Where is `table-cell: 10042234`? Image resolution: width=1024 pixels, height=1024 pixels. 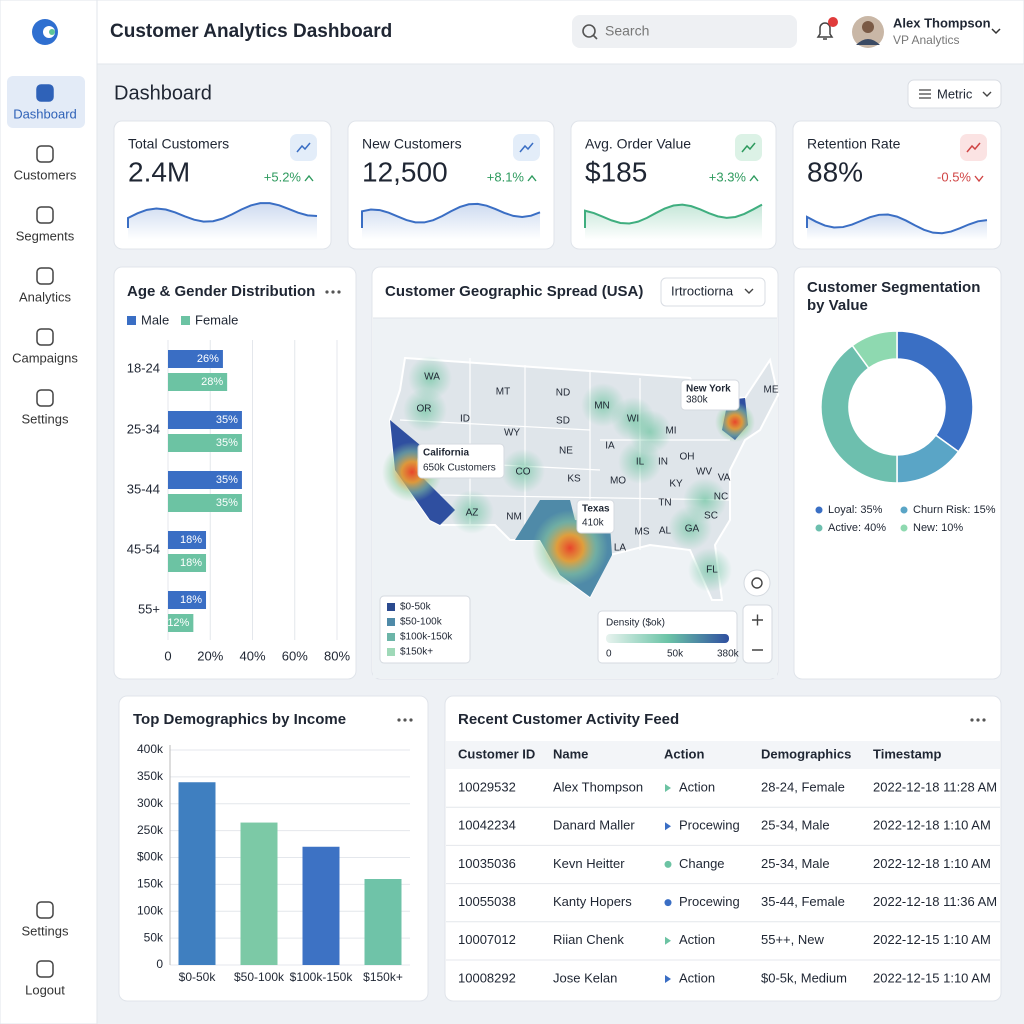 table-cell: 10042234 is located at coordinates (487, 825).